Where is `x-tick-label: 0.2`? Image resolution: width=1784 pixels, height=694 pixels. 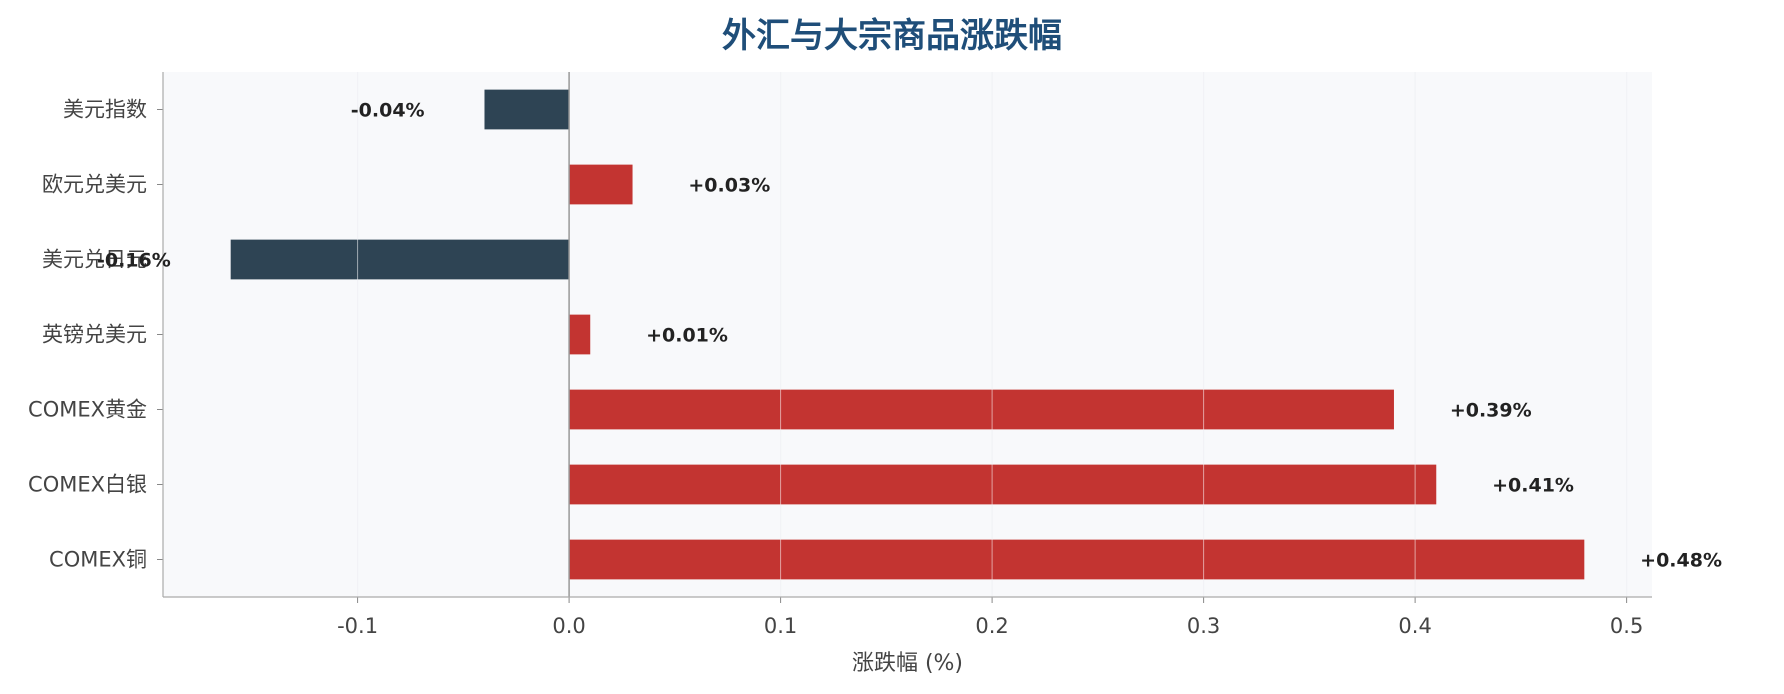 x-tick-label: 0.2 is located at coordinates (991, 626).